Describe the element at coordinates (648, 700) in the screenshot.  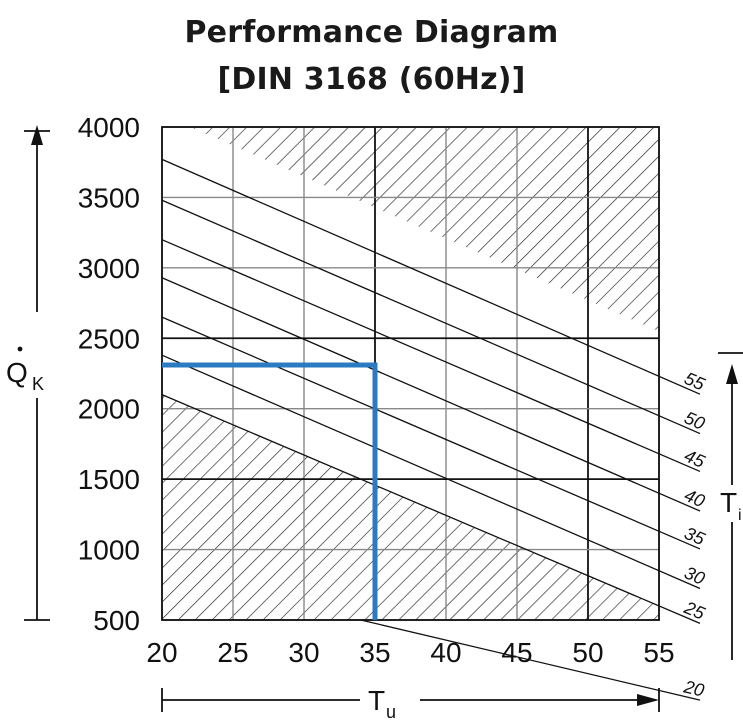
I see `x-axis-arrowhead` at that location.